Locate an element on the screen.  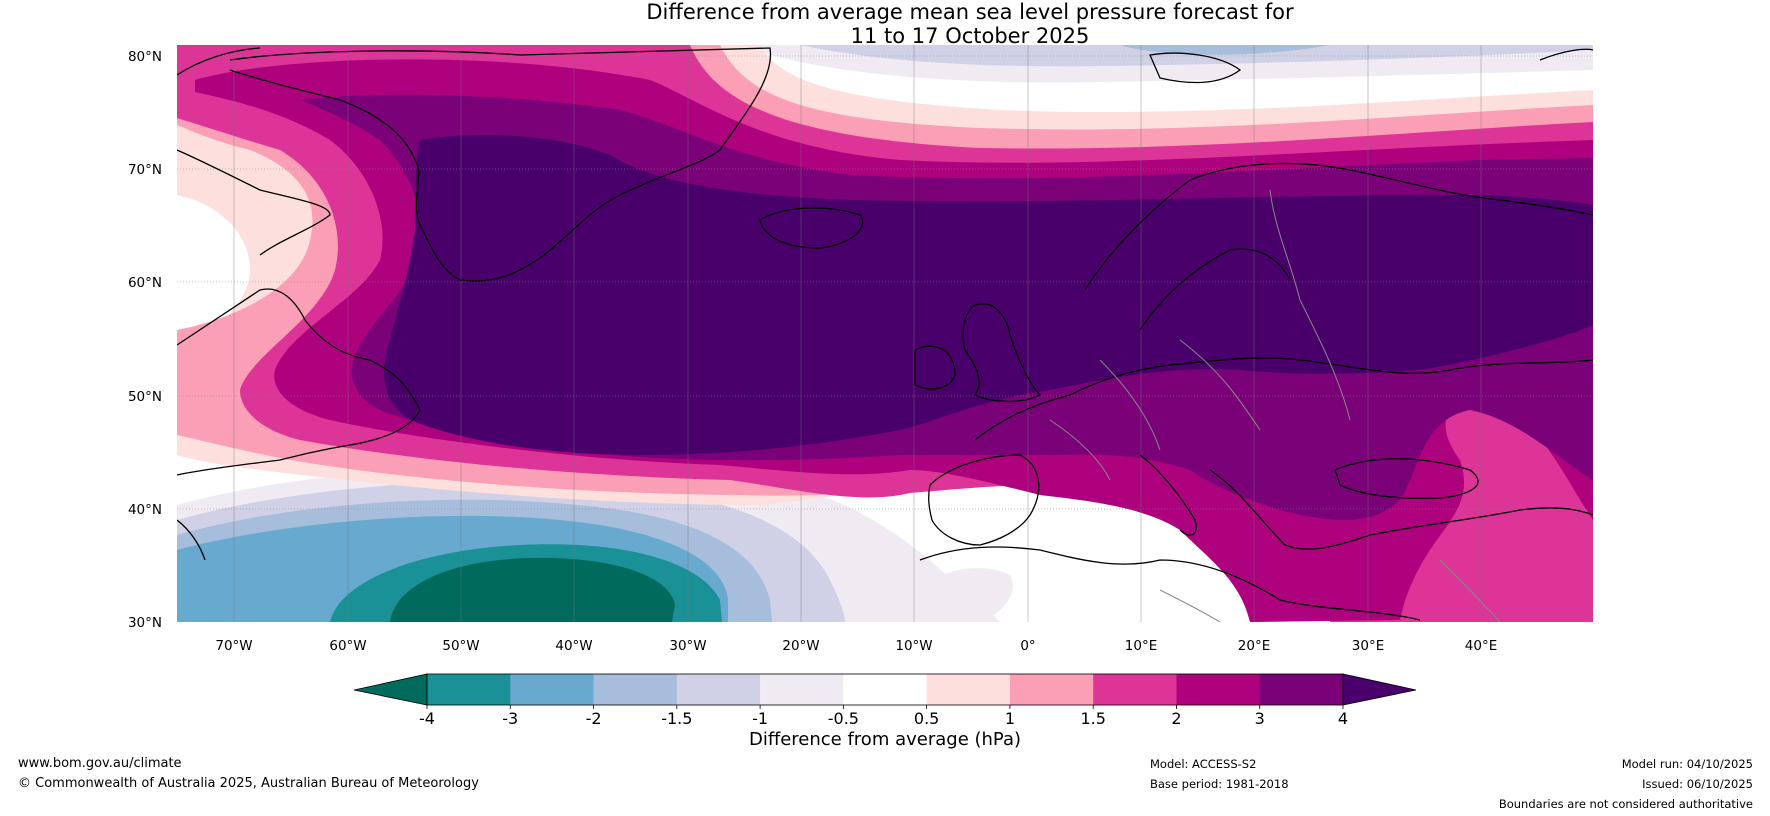
colorbar-tick-label: 4 is located at coordinates (1343, 718).